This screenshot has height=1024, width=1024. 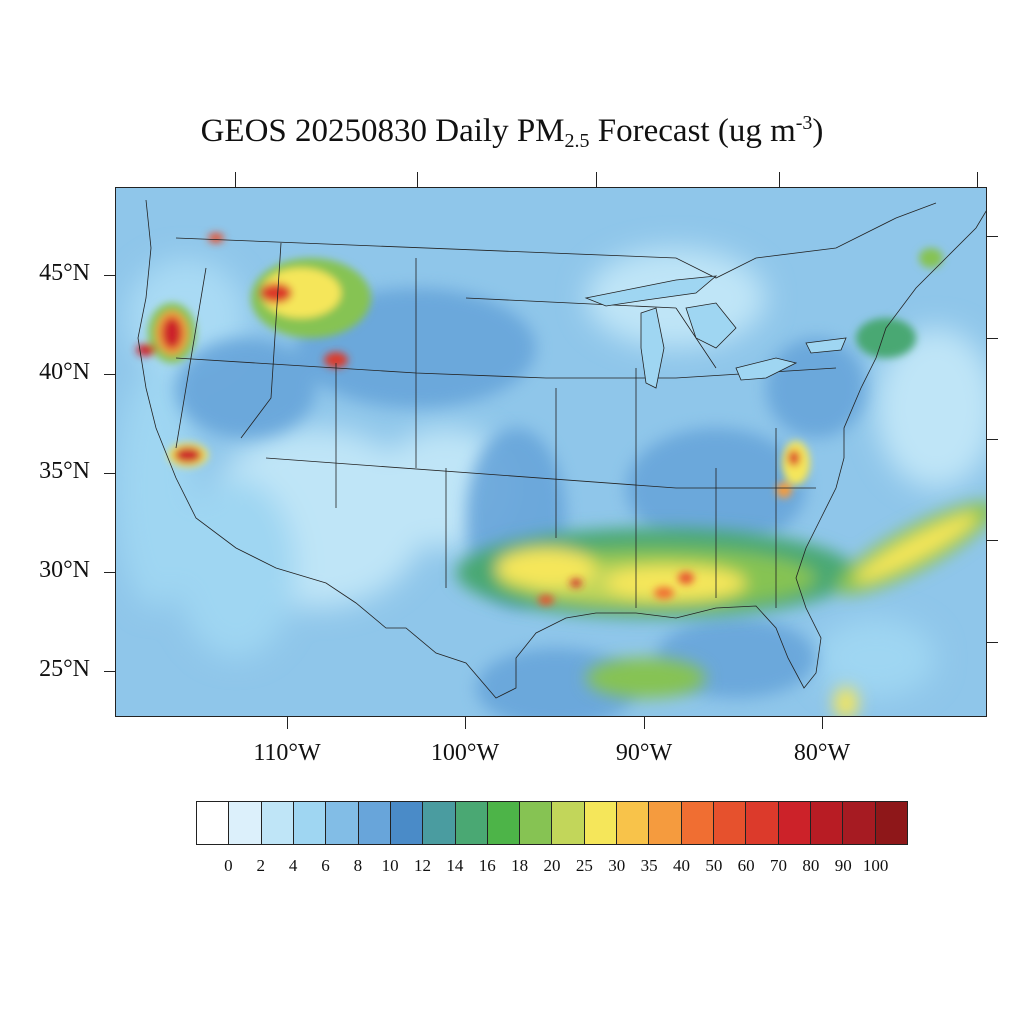 I want to click on legend-label: 6, so click(x=325, y=865).